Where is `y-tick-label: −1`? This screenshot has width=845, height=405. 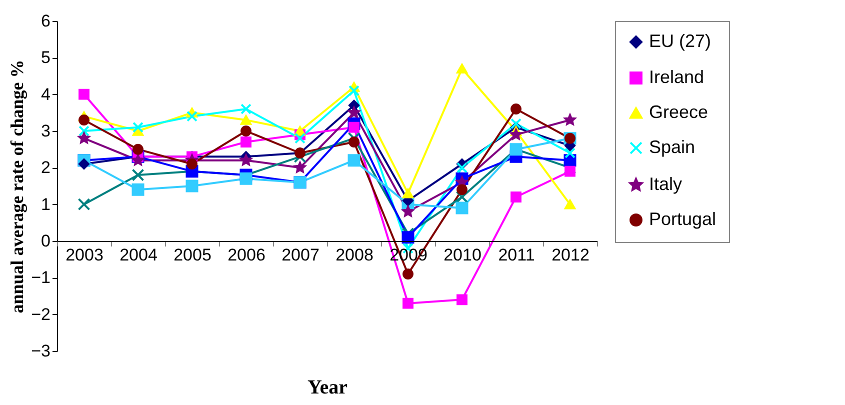 y-tick-label: −1 is located at coordinates (40, 278).